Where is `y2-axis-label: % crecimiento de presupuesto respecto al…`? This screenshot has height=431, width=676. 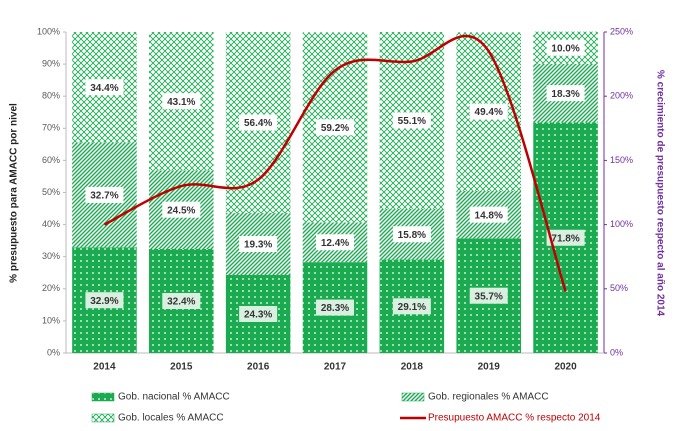 y2-axis-label: % crecimiento de presupuesto respecto al… is located at coordinates (659, 193).